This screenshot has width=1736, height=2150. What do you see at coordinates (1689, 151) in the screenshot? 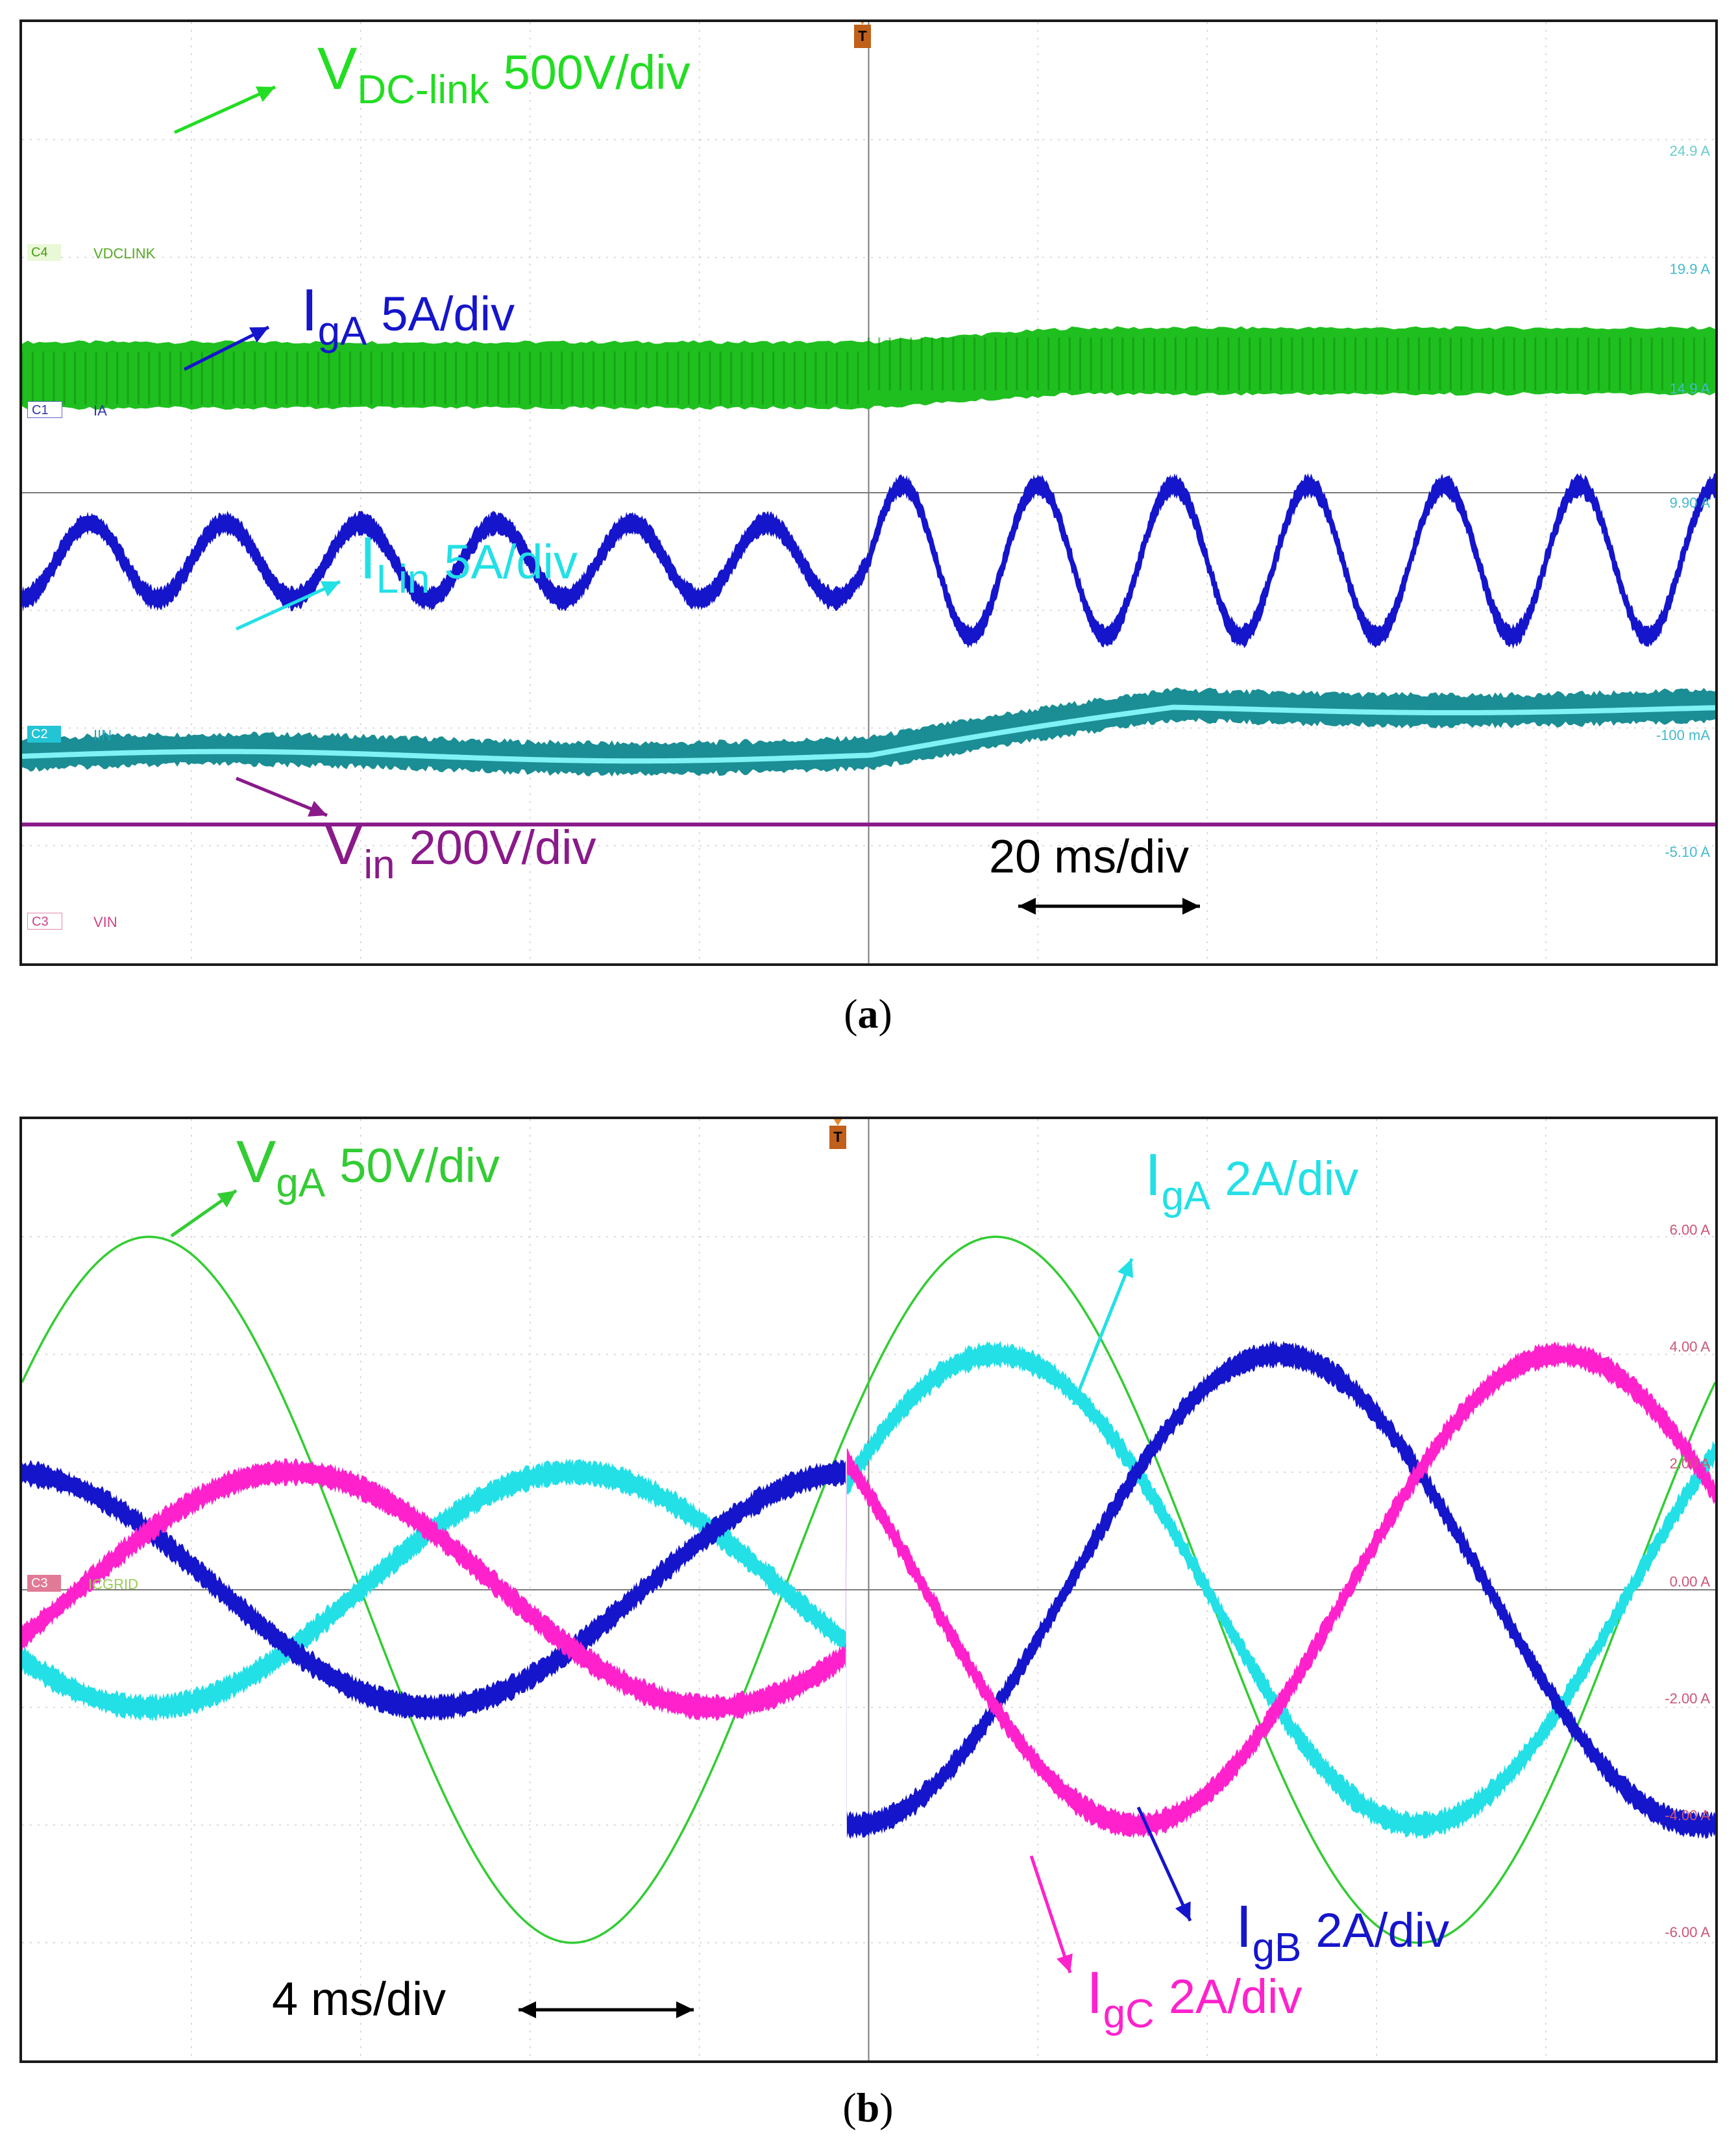
I see `scale-readout-a-0: 24.9 A` at bounding box center [1689, 151].